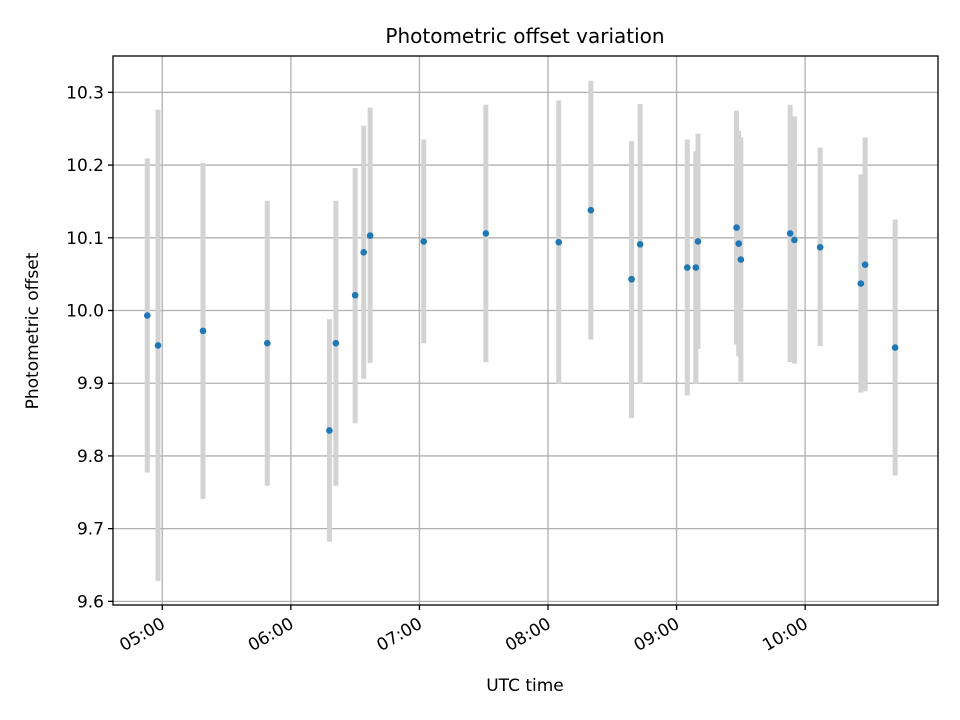 The width and height of the screenshot is (960, 720). Describe the element at coordinates (525, 686) in the screenshot. I see `x-axis-title: UTC time` at that location.